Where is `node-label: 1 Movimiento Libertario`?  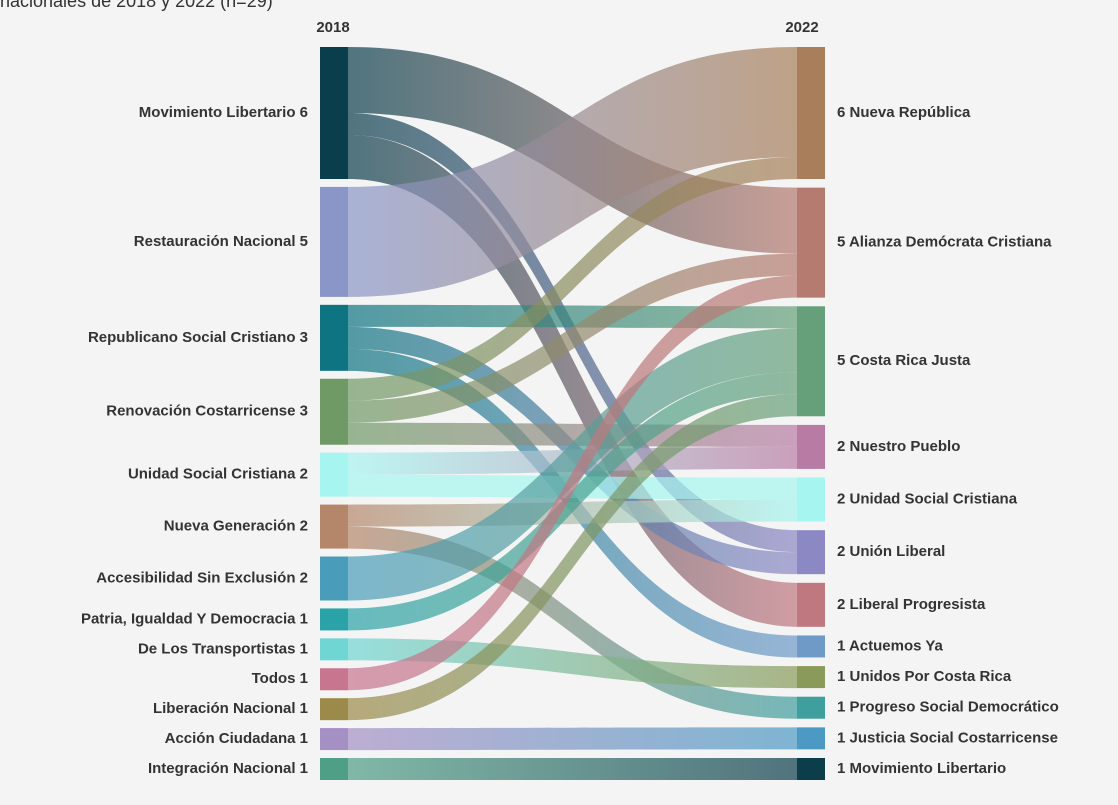
node-label: 1 Movimiento Libertario is located at coordinates (921, 768).